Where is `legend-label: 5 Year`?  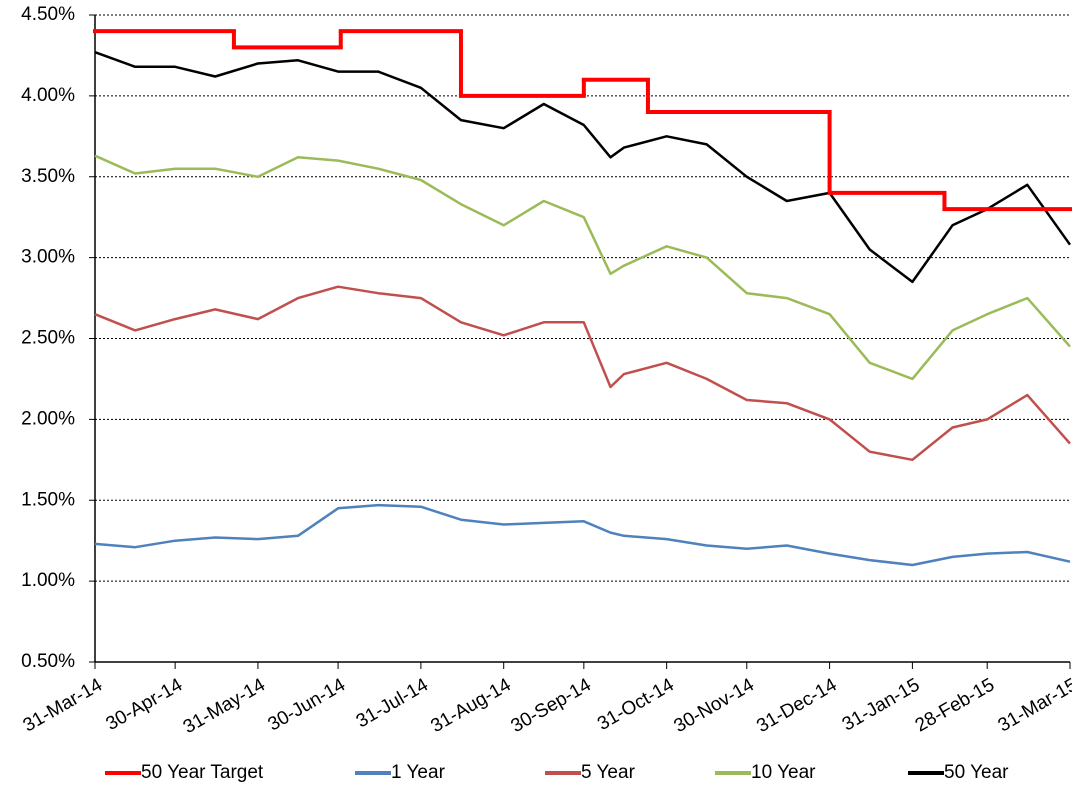 legend-label: 5 Year is located at coordinates (608, 772).